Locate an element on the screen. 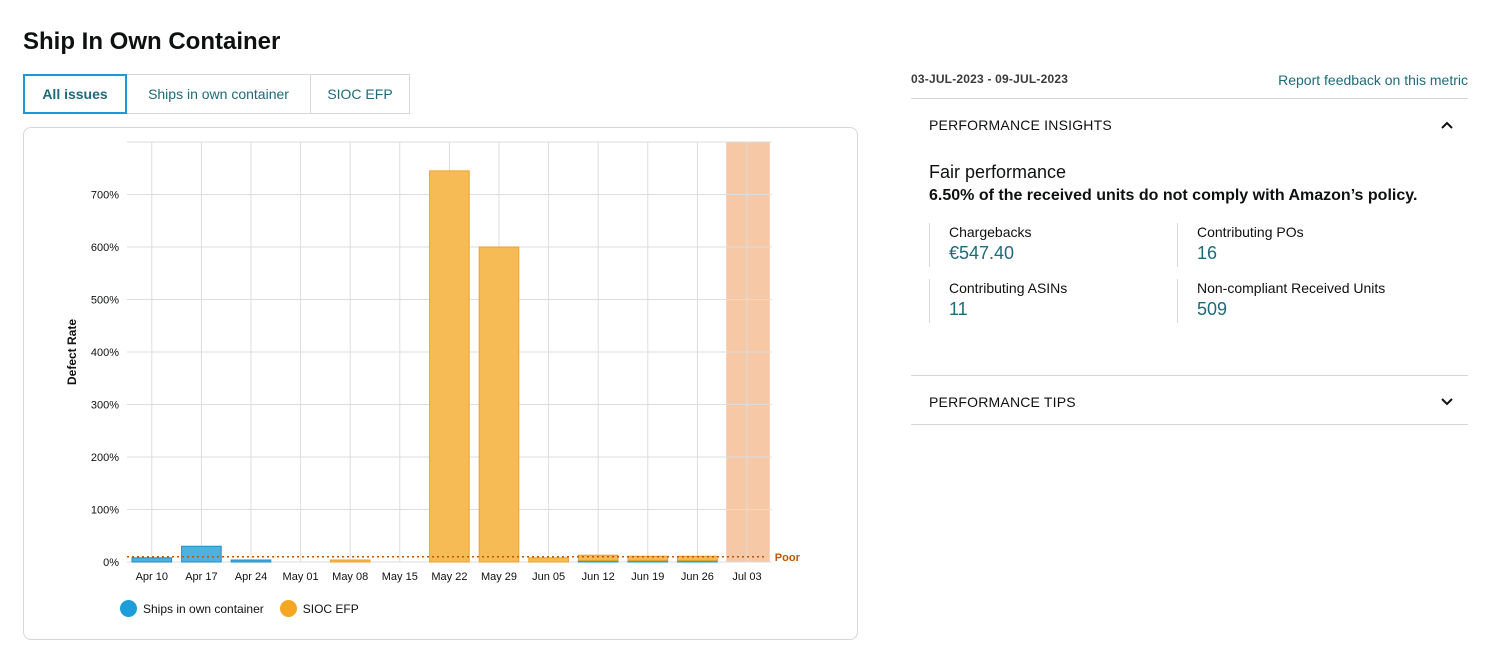 The image size is (1500, 668). x-tick-label: Jun 19 is located at coordinates (647, 577).